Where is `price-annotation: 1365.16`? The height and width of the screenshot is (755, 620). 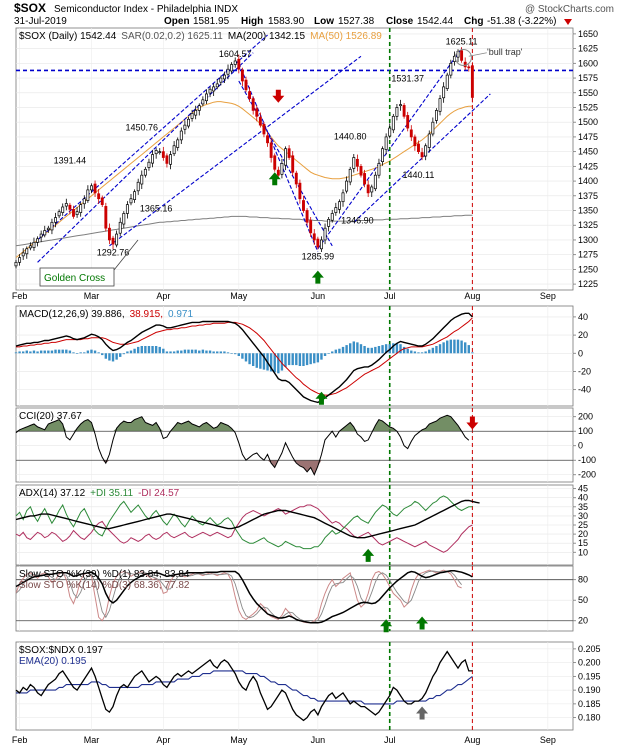 price-annotation: 1365.16 is located at coordinates (156, 209).